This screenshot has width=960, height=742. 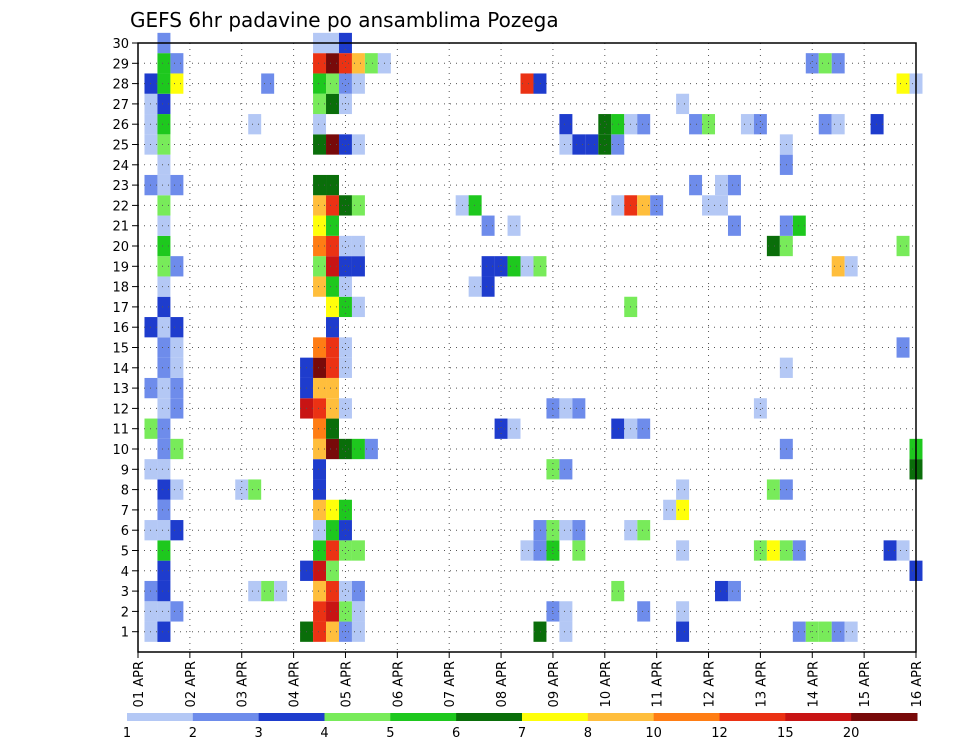 I want to click on y-tick-label: 25, so click(x=120, y=146).